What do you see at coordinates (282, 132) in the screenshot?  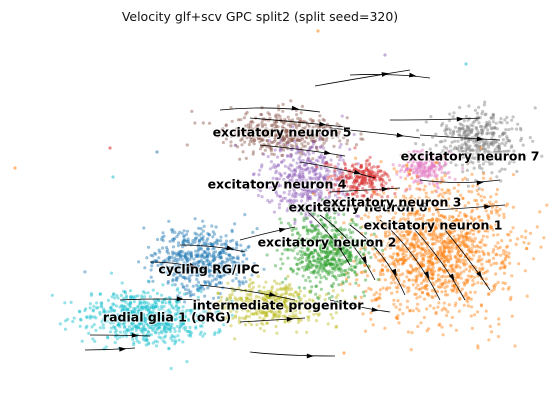 I see `cluster-label-0: excitatory neuron 5` at bounding box center [282, 132].